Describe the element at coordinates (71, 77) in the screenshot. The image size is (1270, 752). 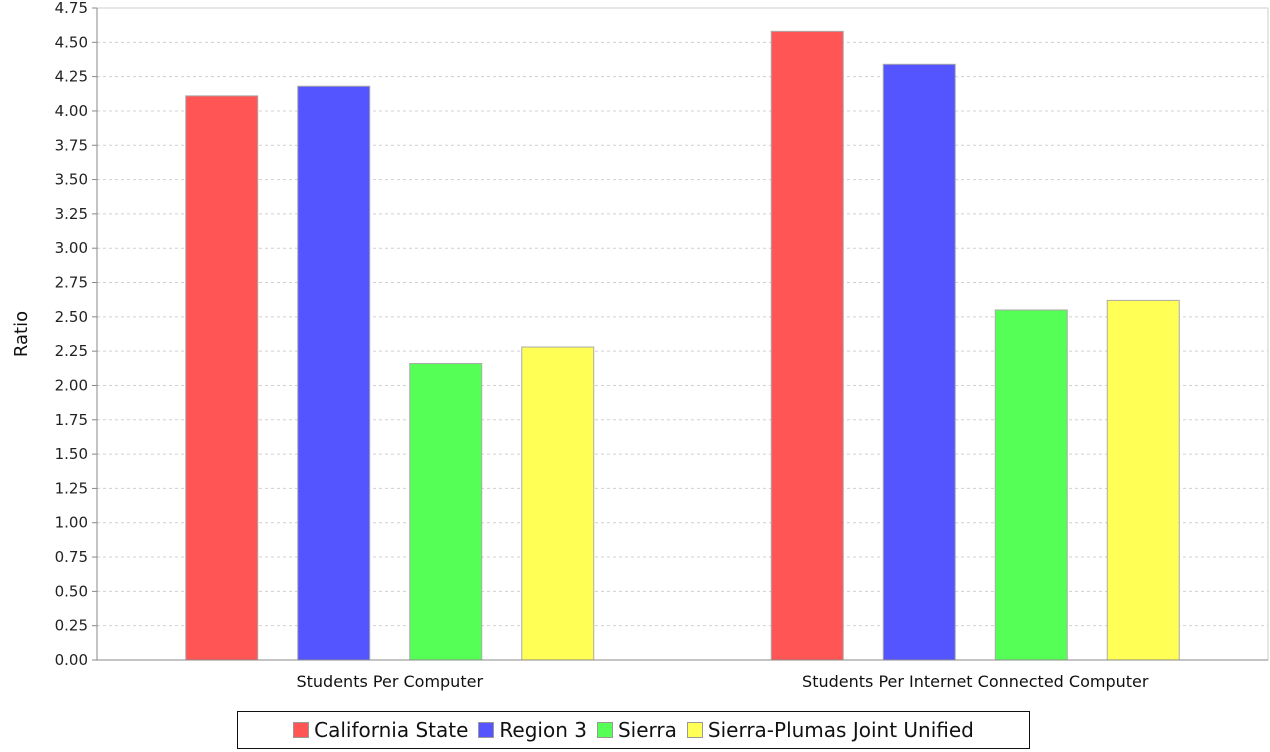
I see `y-tick-label: 4.25` at that location.